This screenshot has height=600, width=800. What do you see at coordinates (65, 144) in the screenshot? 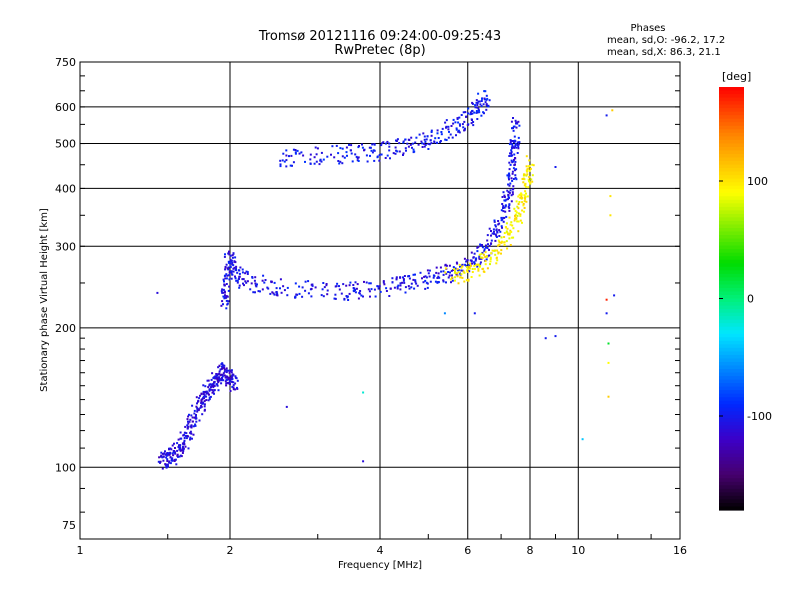
I see `y-tick-label: 500` at bounding box center [65, 144].